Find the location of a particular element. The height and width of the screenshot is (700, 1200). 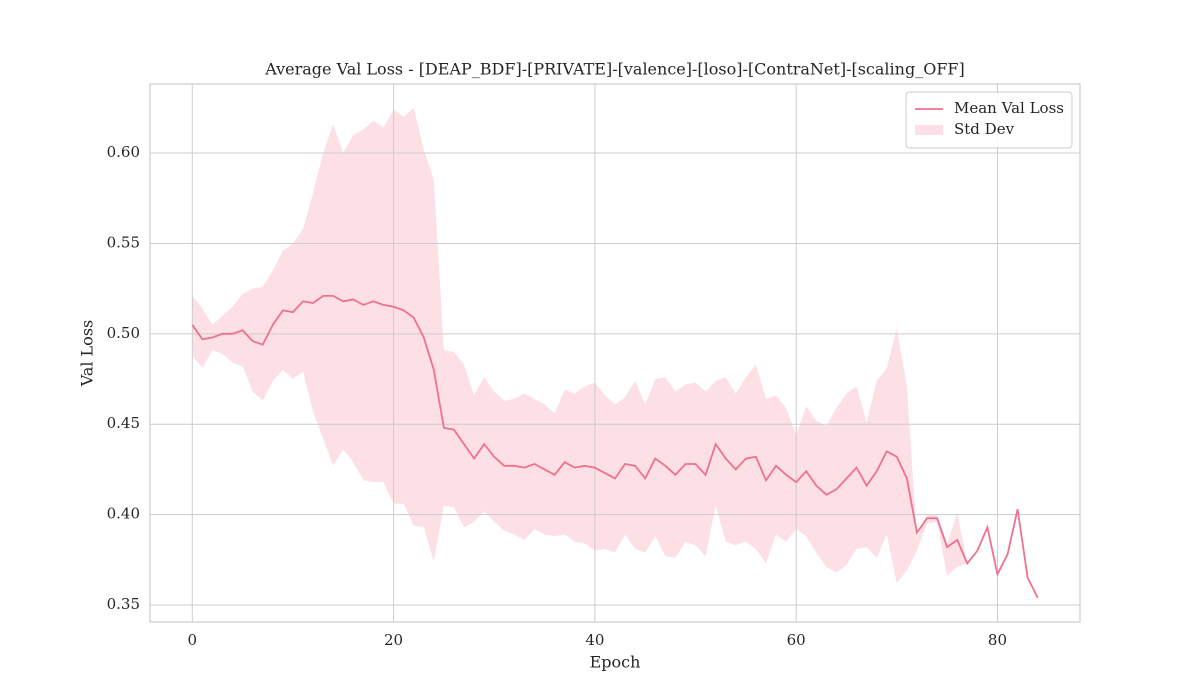

legend: Mean Val Loss Std Dev is located at coordinates (989, 120).